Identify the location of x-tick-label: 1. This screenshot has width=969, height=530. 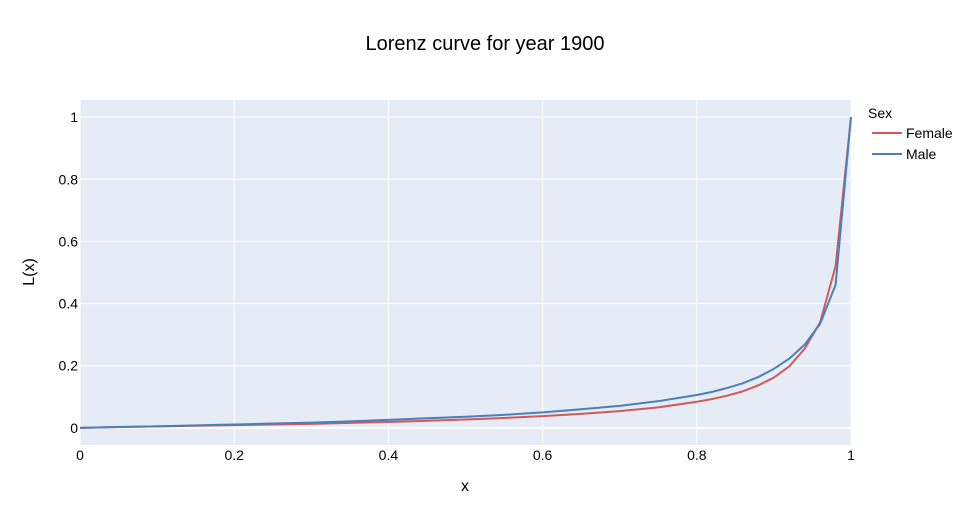
(851, 455).